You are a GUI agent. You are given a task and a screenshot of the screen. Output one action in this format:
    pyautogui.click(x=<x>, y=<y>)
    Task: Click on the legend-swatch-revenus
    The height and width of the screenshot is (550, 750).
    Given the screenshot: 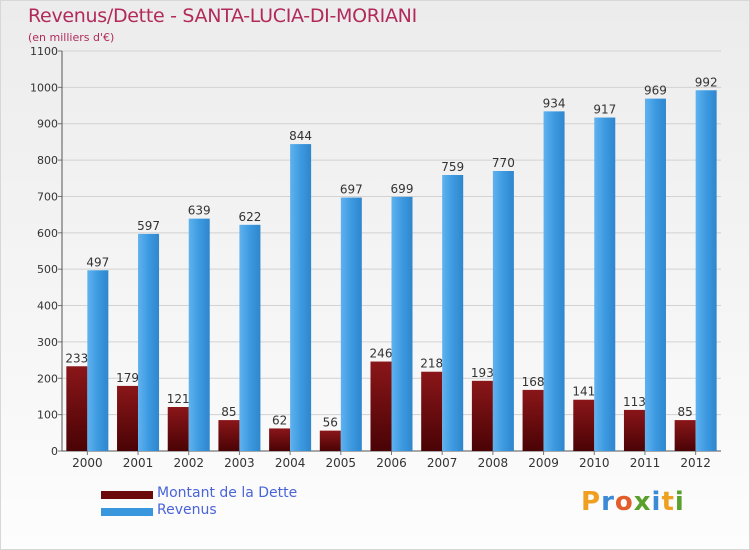 What is the action you would take?
    pyautogui.click(x=127, y=512)
    